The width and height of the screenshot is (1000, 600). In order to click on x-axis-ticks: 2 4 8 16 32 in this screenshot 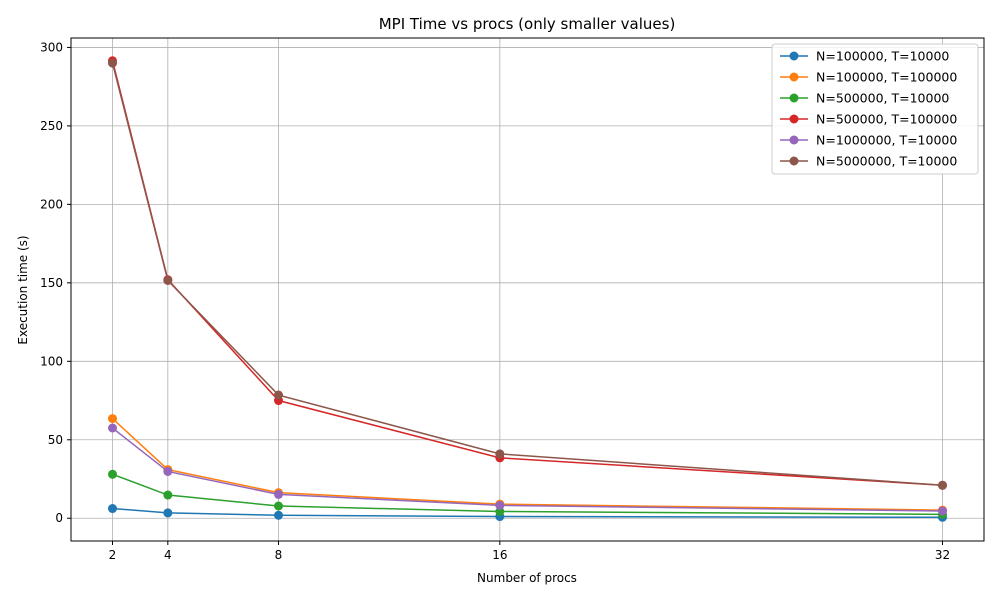, I will do `click(529, 551)`.